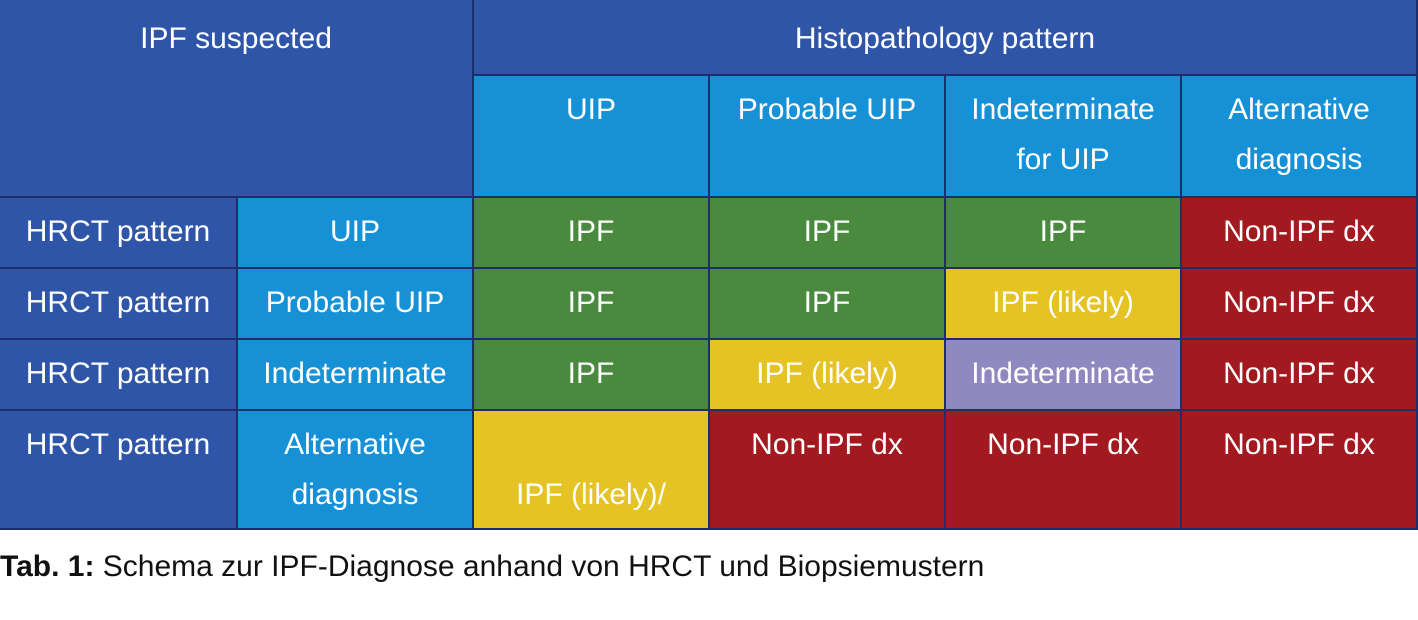 The height and width of the screenshot is (620, 1418). What do you see at coordinates (236, 38) in the screenshot?
I see `corner-header-label: IPF suspected` at bounding box center [236, 38].